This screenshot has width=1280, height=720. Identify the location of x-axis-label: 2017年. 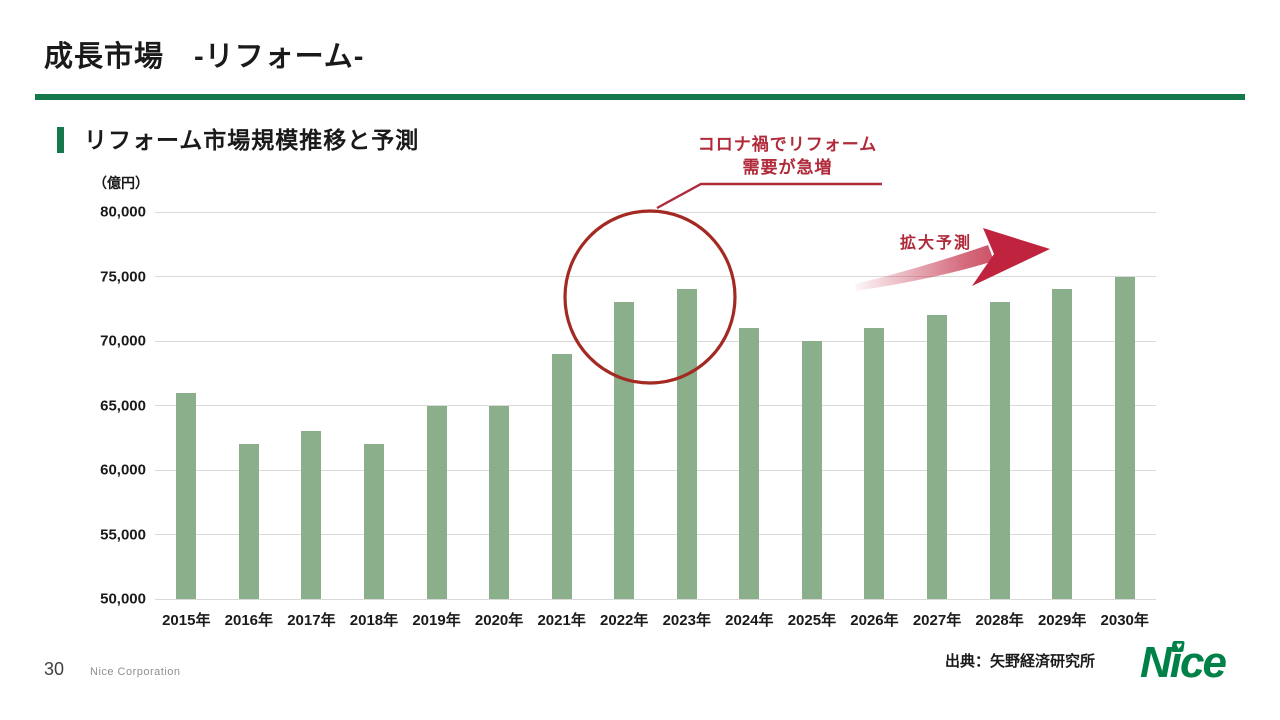
(311, 620).